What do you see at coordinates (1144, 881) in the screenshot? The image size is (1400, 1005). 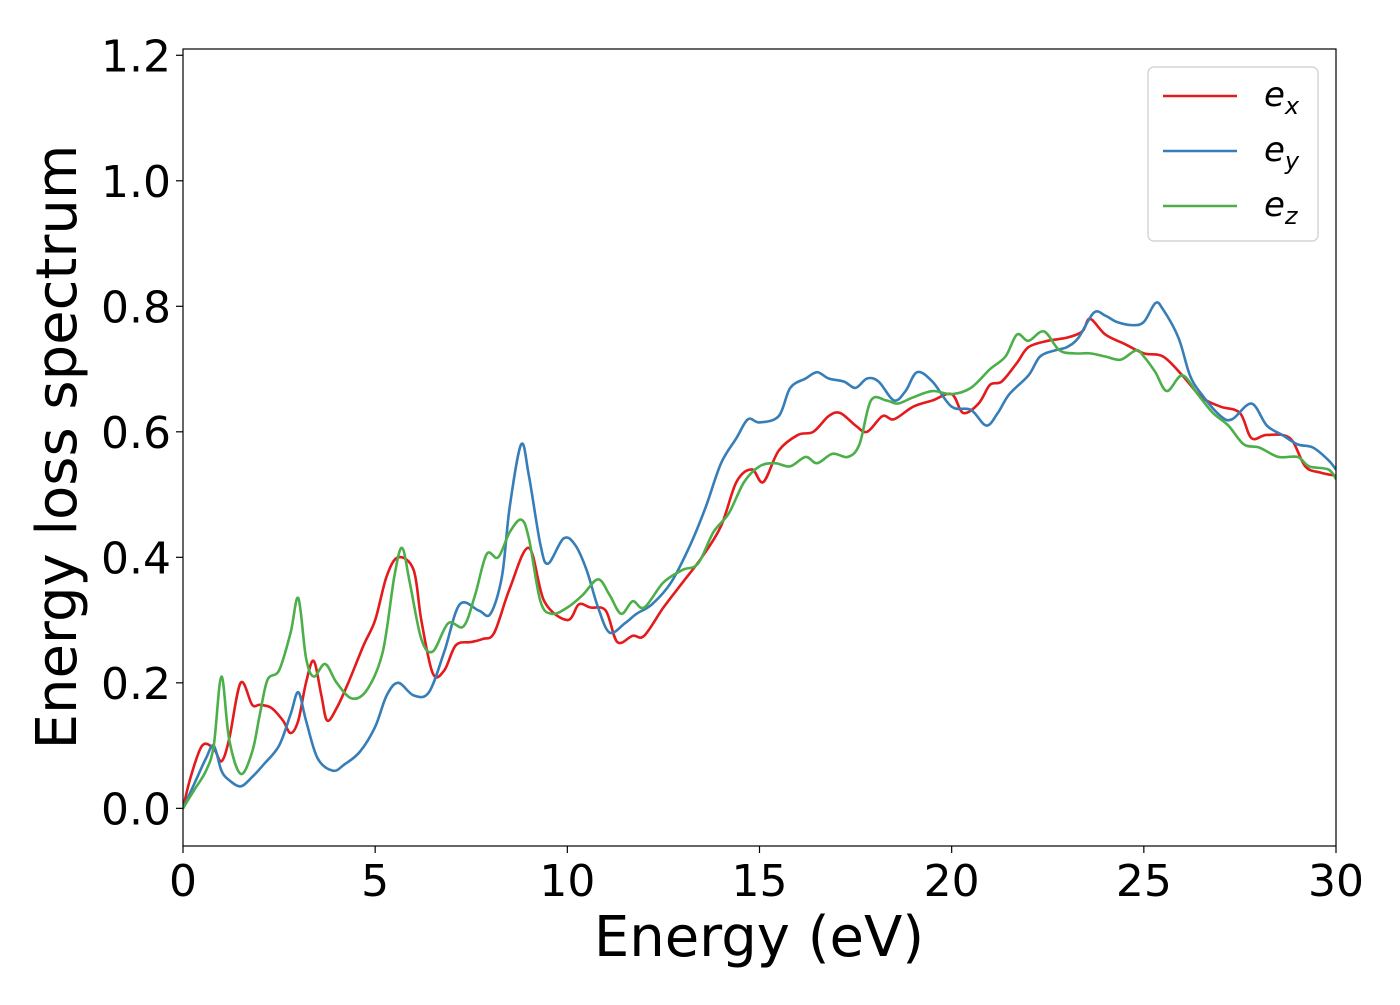 I see `x-tick-label: 25` at bounding box center [1144, 881].